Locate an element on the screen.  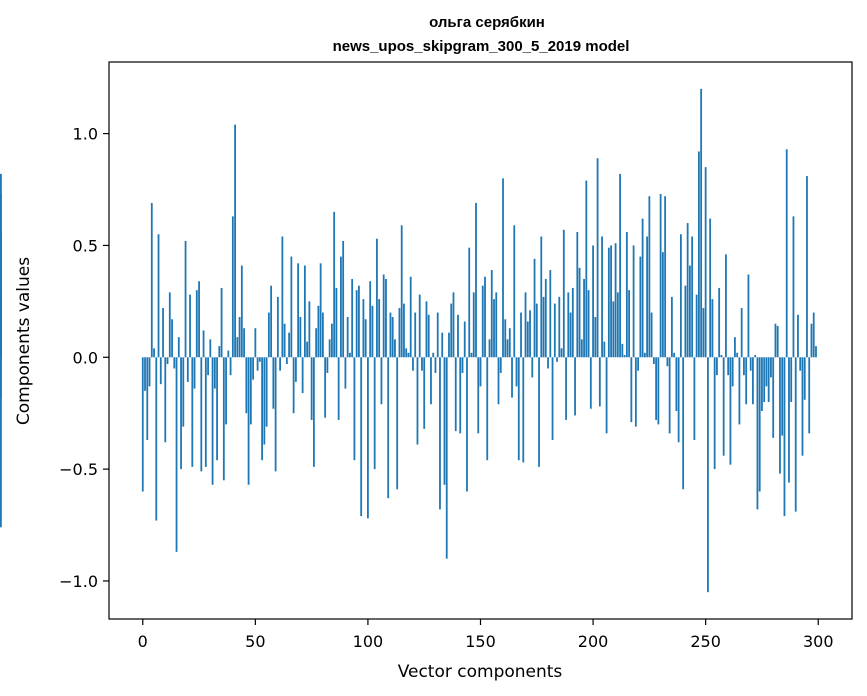
x-tick-label: 100 is located at coordinates (368, 641).